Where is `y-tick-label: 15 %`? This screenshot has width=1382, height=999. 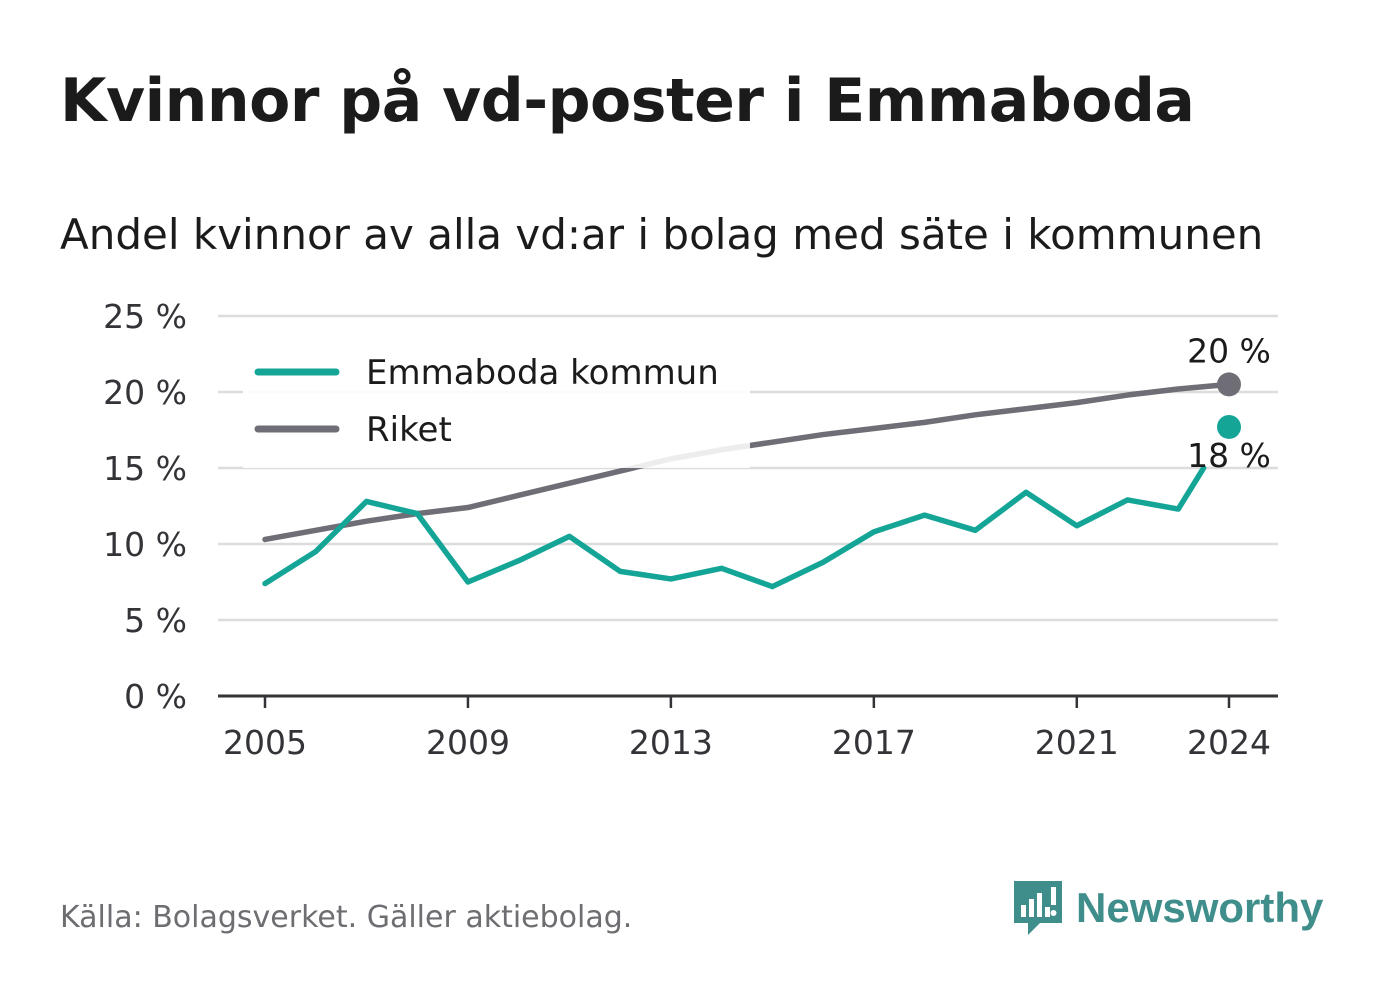
y-tick-label: 15 % is located at coordinates (145, 468).